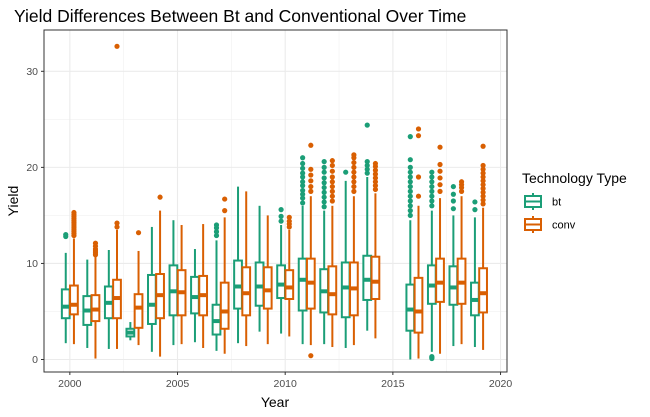  What do you see at coordinates (32, 168) in the screenshot?
I see `y-tick-label: 20` at bounding box center [32, 168].